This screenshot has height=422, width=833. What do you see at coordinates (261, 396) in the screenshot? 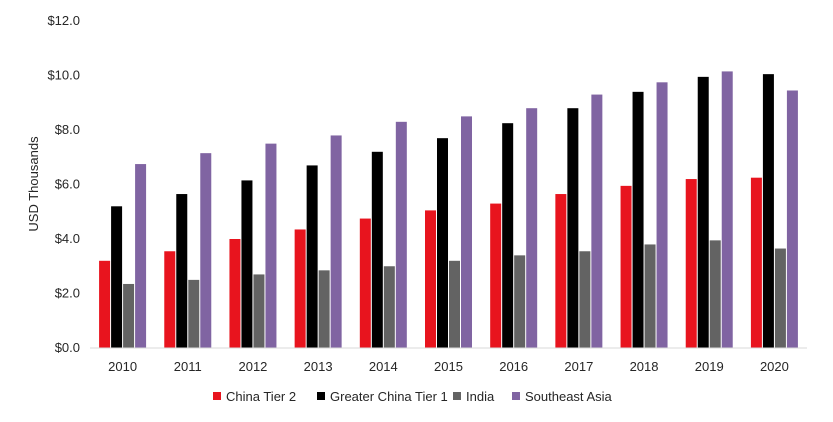
I see `legend-label: China Tier 2` at bounding box center [261, 396].